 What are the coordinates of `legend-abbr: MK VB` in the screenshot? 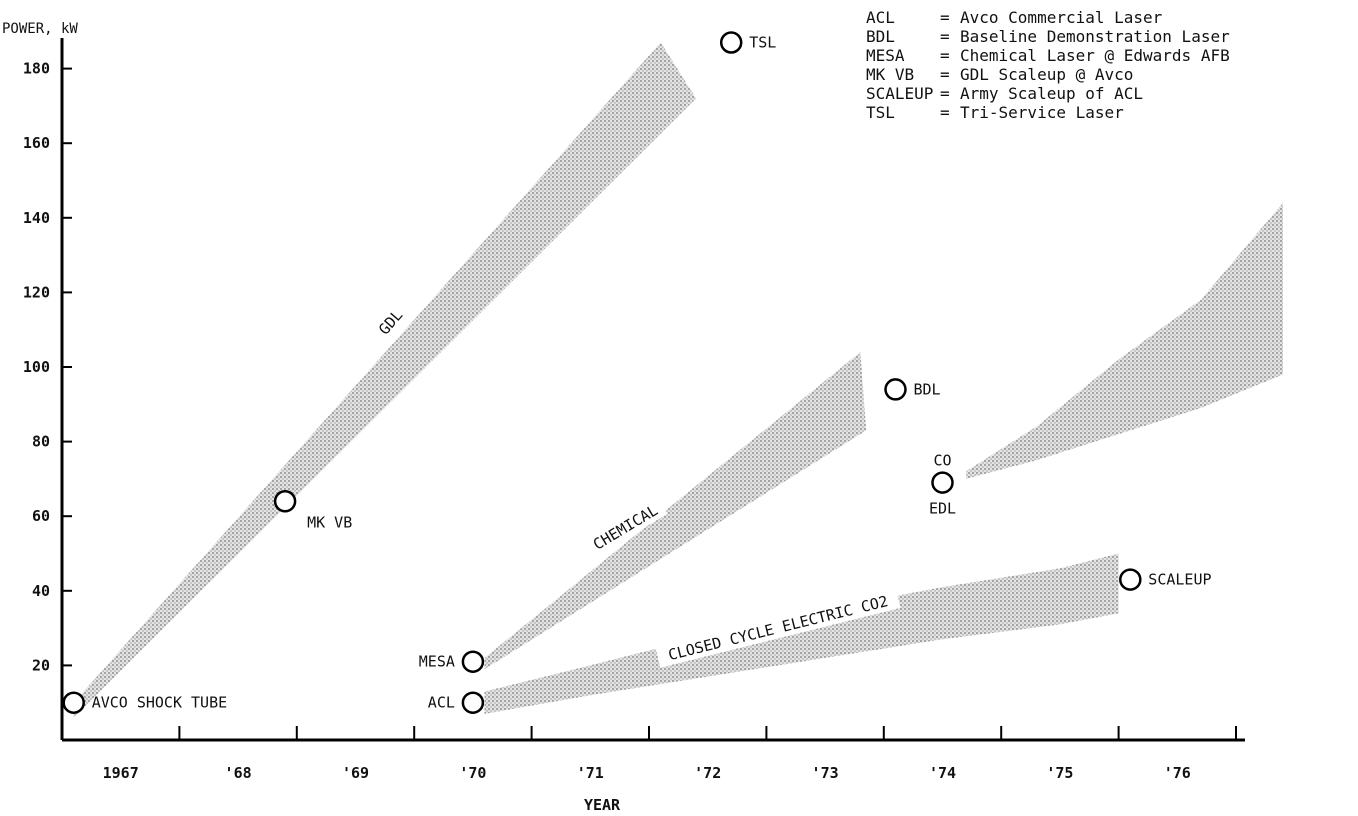 It's located at (890, 74).